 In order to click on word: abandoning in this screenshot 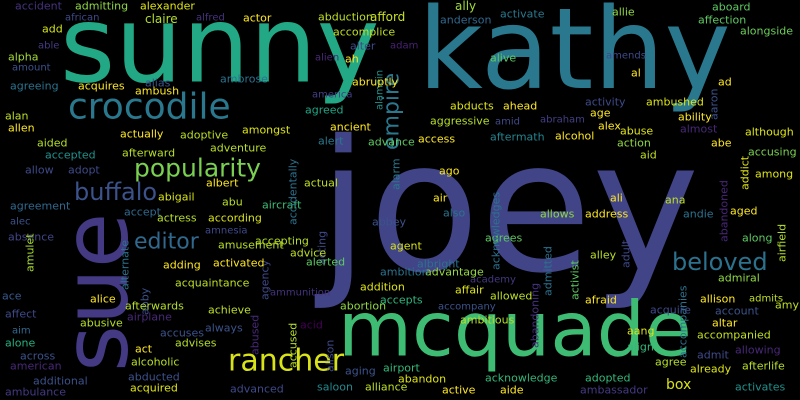, I will do `click(535, 315)`.